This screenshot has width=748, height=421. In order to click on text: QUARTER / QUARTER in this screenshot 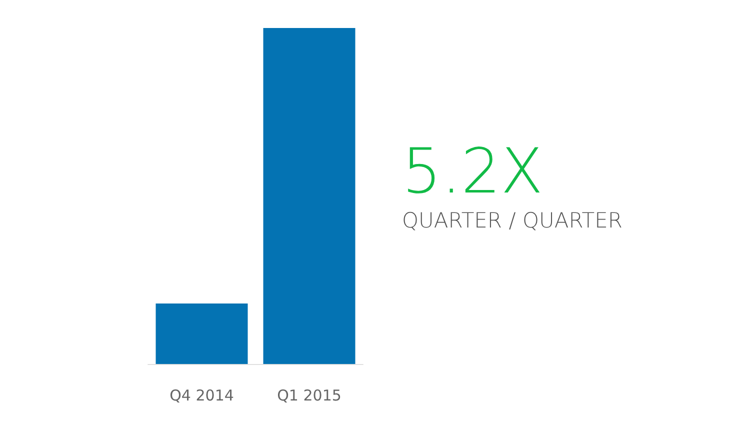, I will do `click(512, 220)`.